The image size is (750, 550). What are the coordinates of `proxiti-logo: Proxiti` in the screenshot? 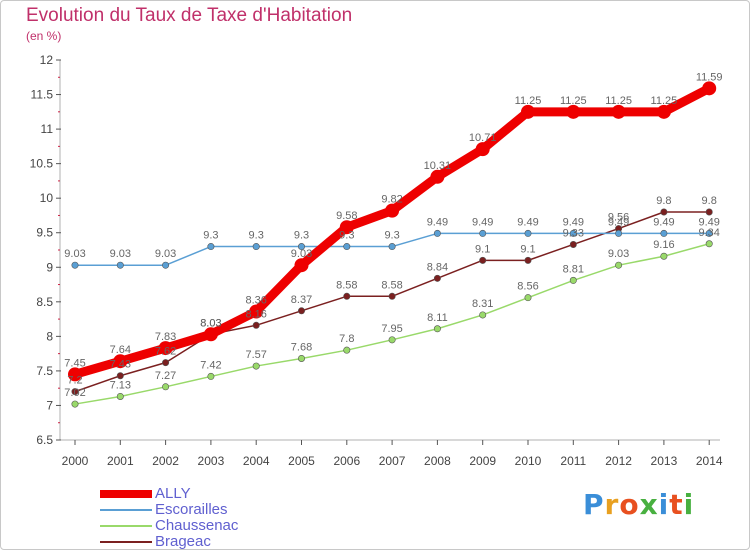 It's located at (638, 504).